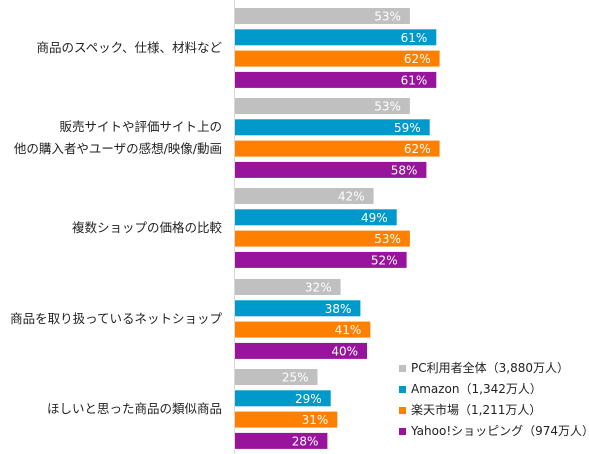 The width and height of the screenshot is (589, 454). I want to click on bar-value-label: 28%, so click(305, 441).